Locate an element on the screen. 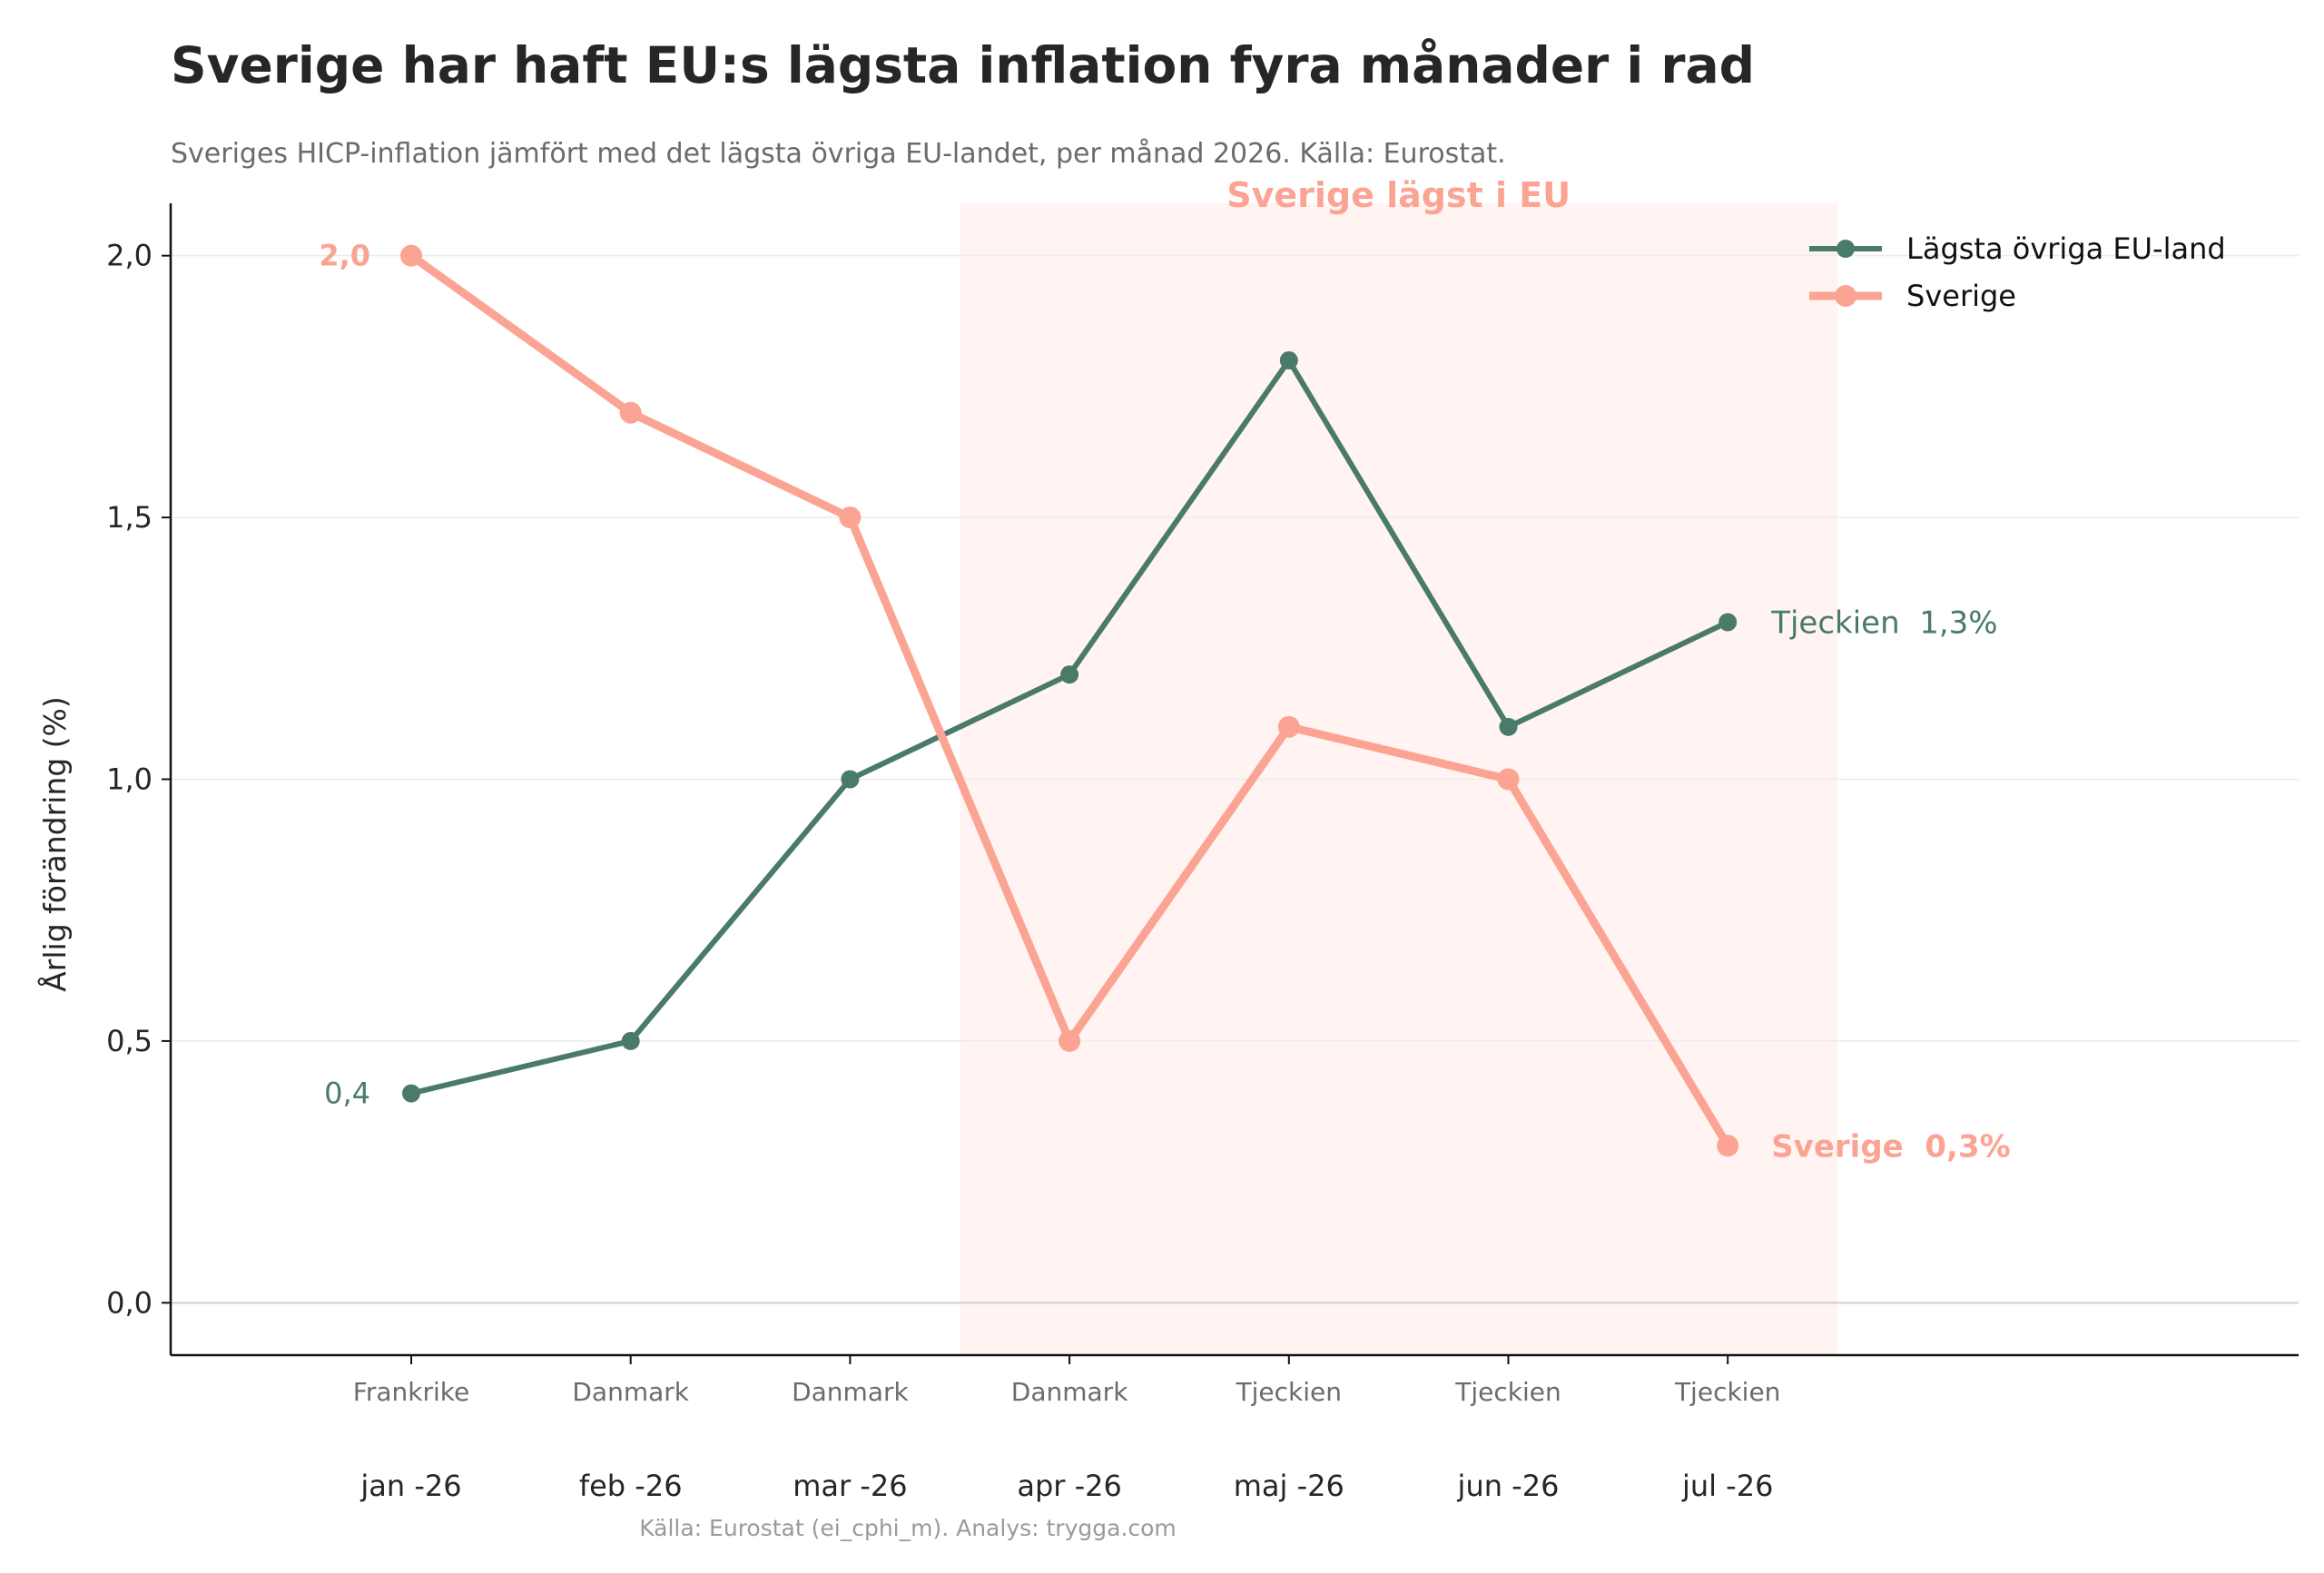 This screenshot has height=1573, width=2324. start-label-sverige: 2,0 is located at coordinates (344, 256).